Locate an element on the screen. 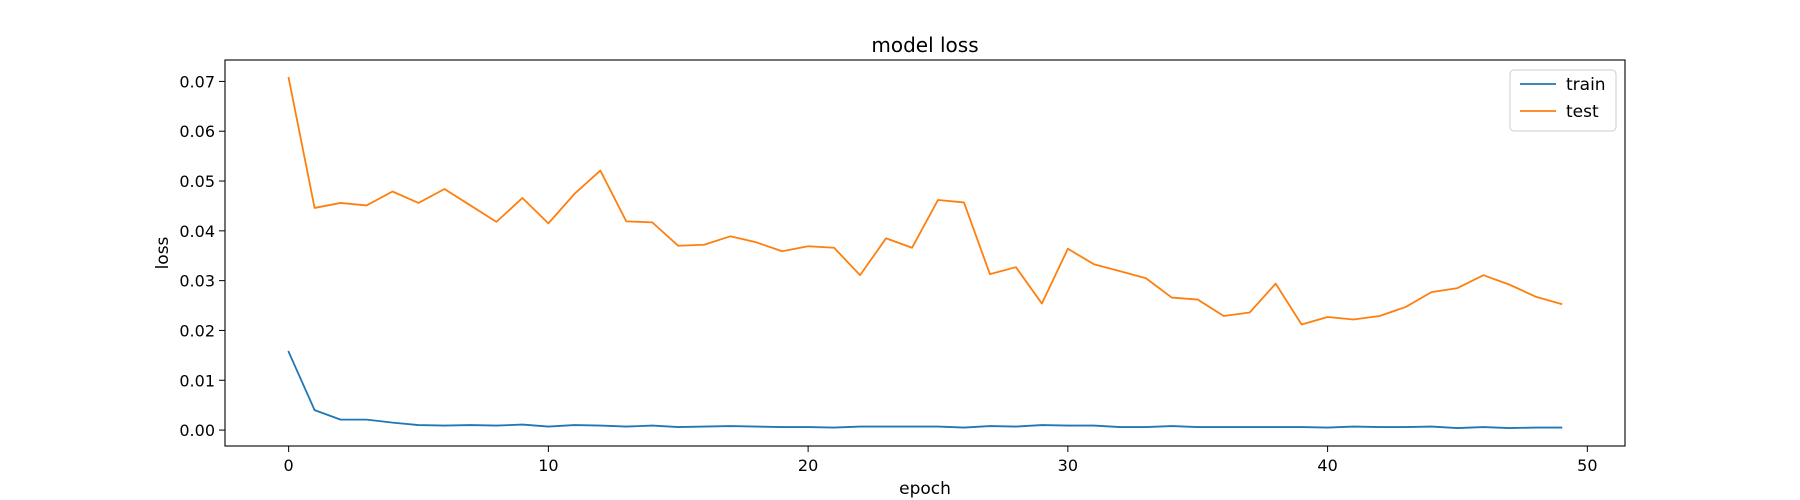 This screenshot has width=1800, height=500. x-tick-label: 40 is located at coordinates (1327, 465).